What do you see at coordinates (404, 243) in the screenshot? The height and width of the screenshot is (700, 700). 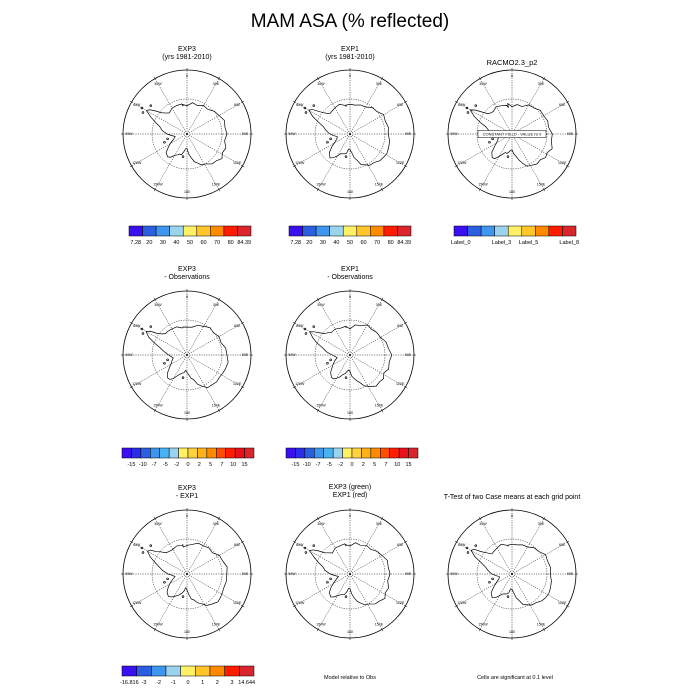 I see `colorbar-tick-label: 84.39` at bounding box center [404, 243].